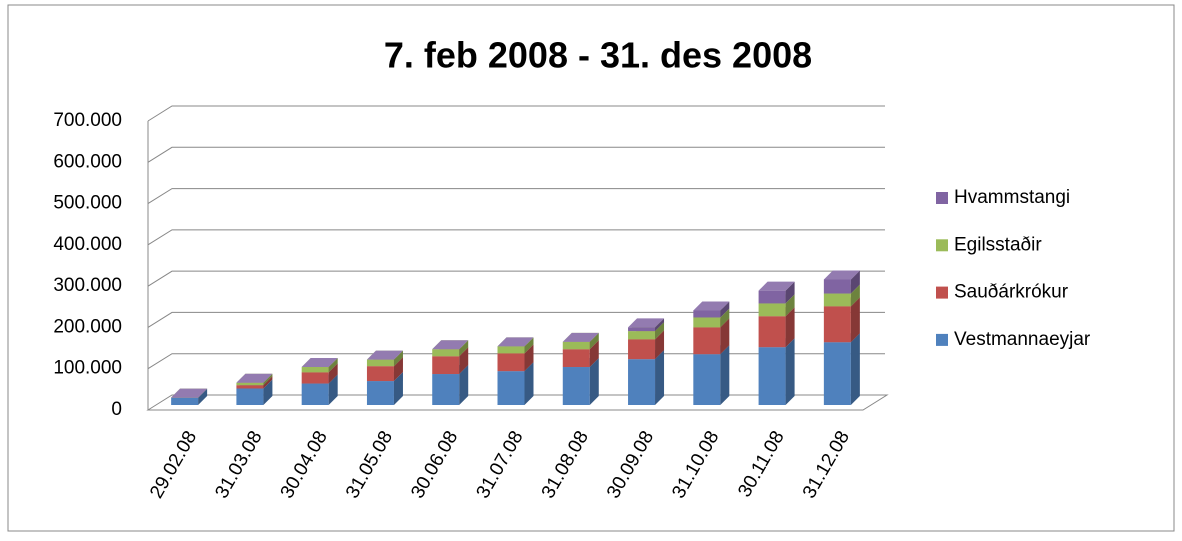 The image size is (1182, 541). What do you see at coordinates (87, 161) in the screenshot?
I see `y-tick-label: 600.000` at bounding box center [87, 161].